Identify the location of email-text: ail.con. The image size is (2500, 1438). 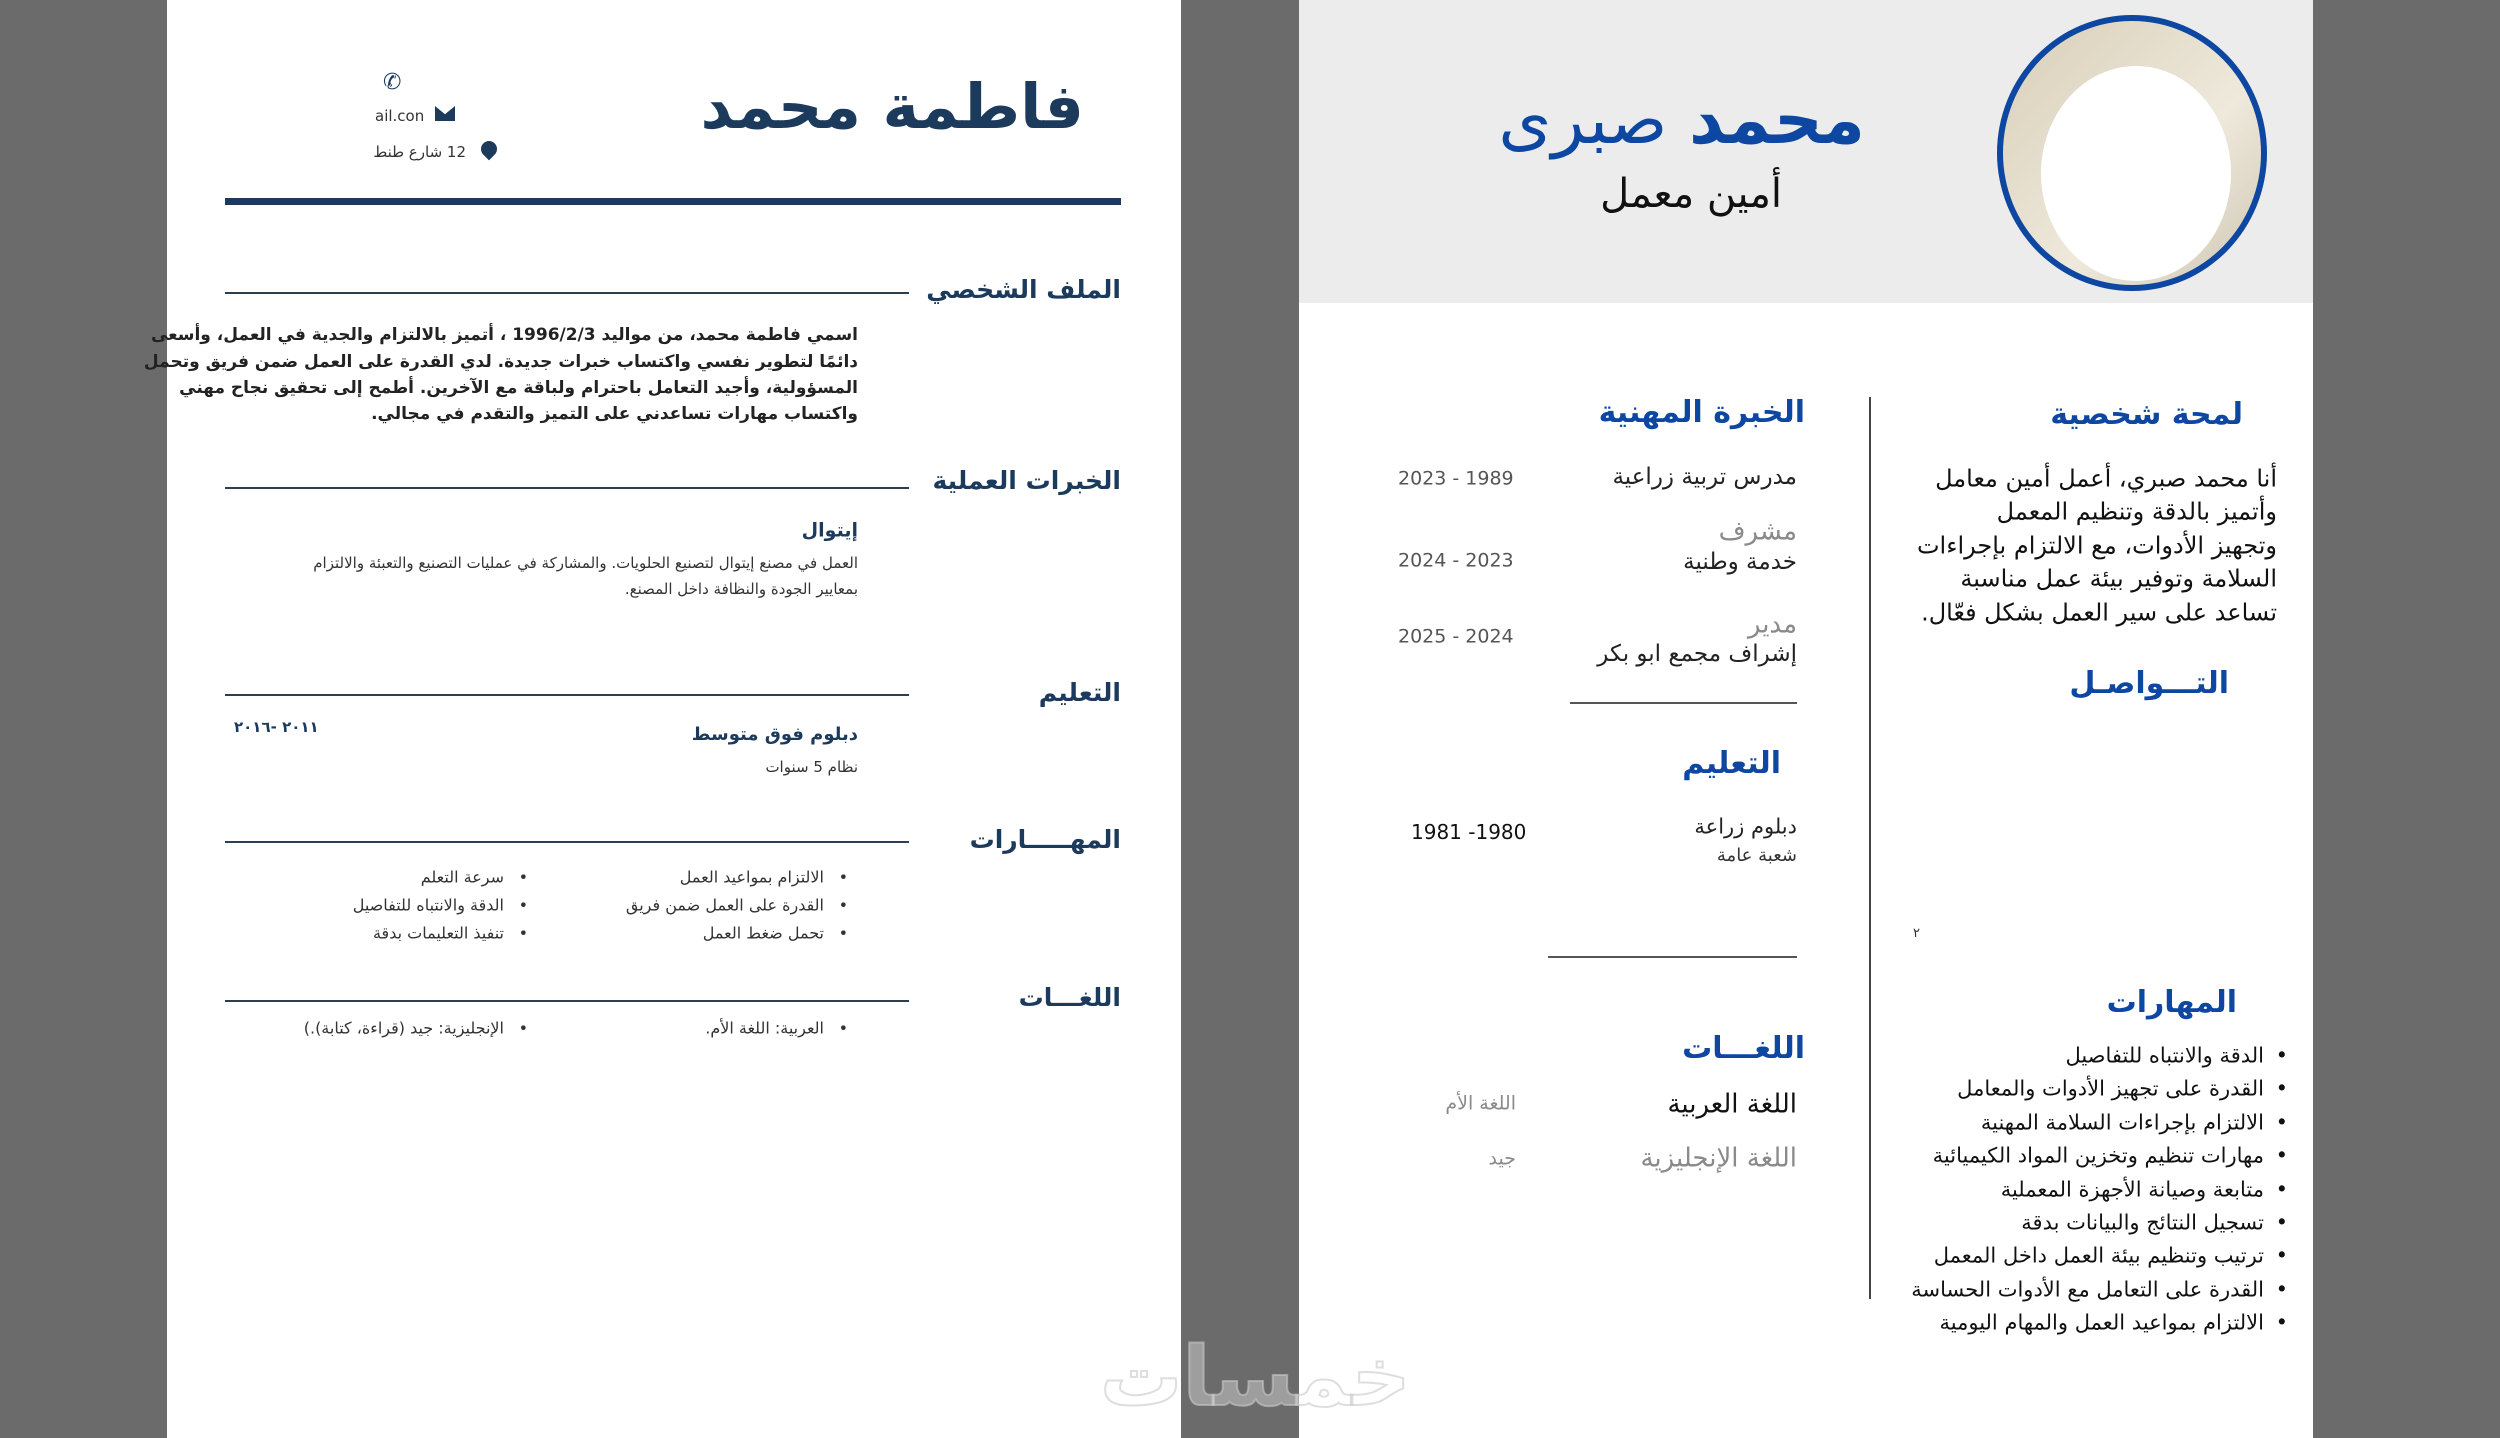
(400, 116).